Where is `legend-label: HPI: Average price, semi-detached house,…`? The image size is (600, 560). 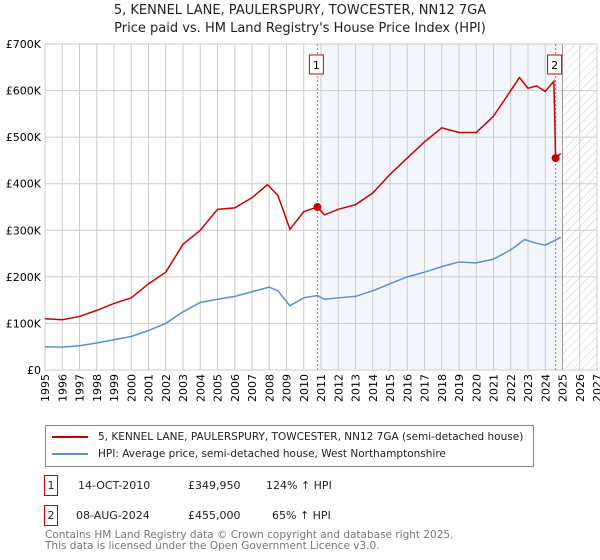 legend-label: HPI: Average price, semi-detached house,… is located at coordinates (272, 454).